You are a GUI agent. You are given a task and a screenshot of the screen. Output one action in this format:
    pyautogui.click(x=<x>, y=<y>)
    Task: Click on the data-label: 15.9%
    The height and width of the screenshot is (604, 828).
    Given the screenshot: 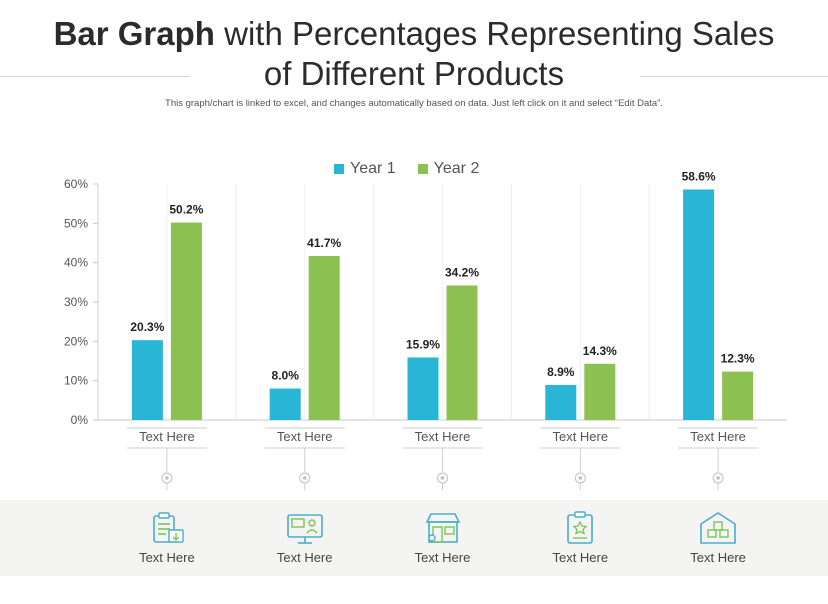 What is the action you would take?
    pyautogui.click(x=423, y=344)
    